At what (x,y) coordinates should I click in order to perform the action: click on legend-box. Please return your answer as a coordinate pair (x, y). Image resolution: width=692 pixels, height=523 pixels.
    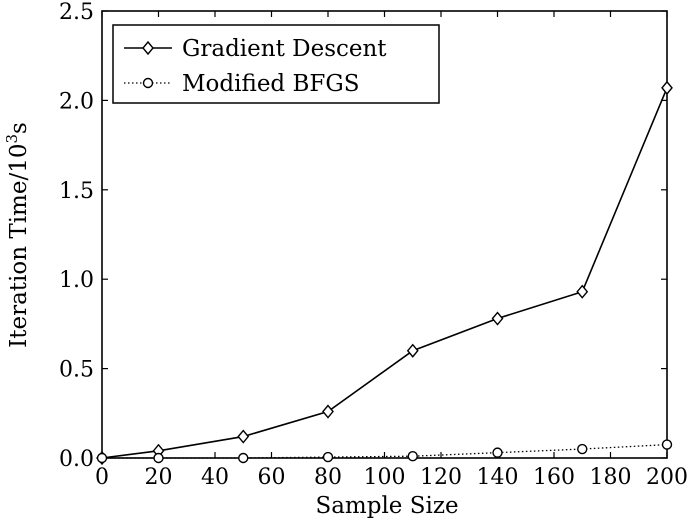
    Looking at the image, I should click on (276, 64).